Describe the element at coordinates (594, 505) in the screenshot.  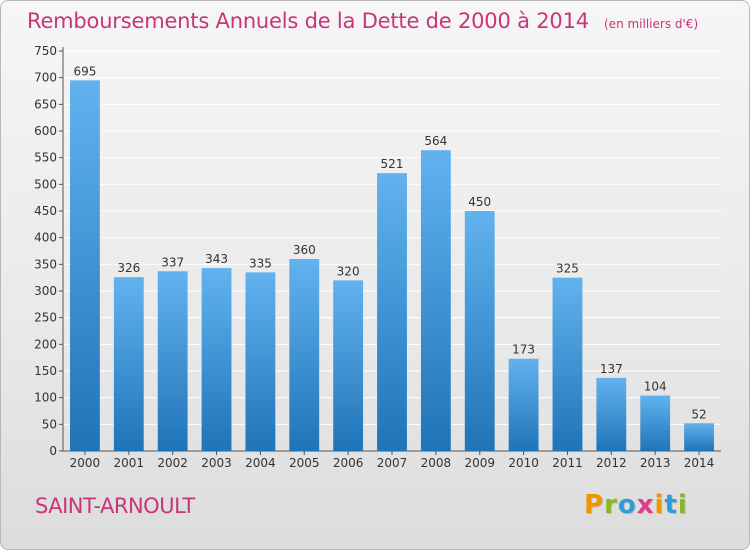
I see `logo-letter: P` at that location.